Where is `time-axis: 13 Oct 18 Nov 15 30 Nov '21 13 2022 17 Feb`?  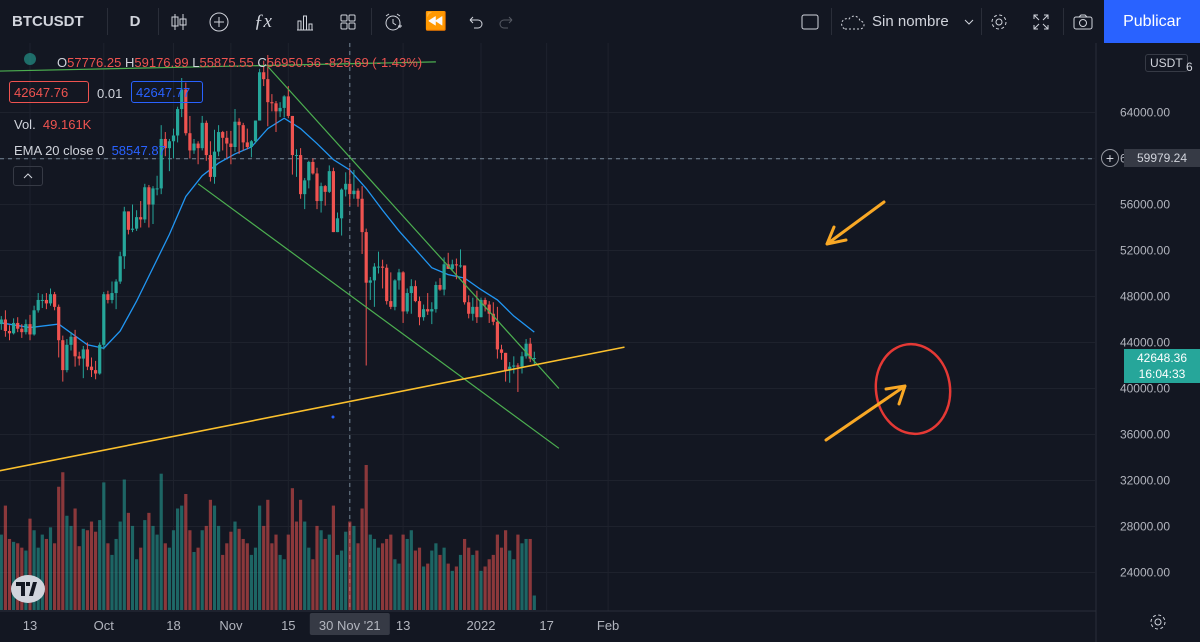 time-axis: 13 Oct 18 Nov 15 30 Nov '21 13 2022 17 Feb is located at coordinates (600, 622).